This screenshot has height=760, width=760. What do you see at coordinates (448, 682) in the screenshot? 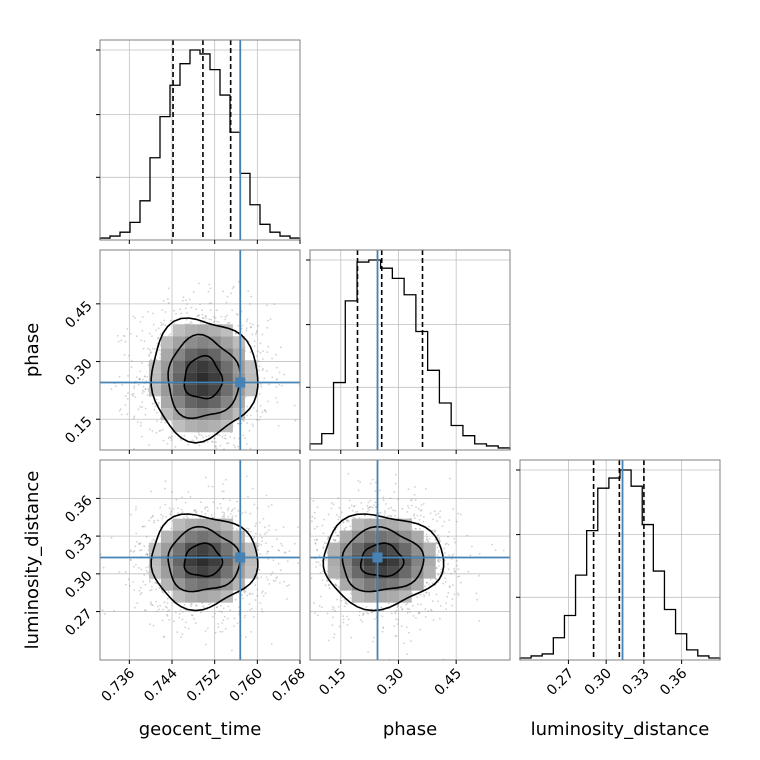
I see `x-tick-label-phase: 0.45` at bounding box center [448, 682].